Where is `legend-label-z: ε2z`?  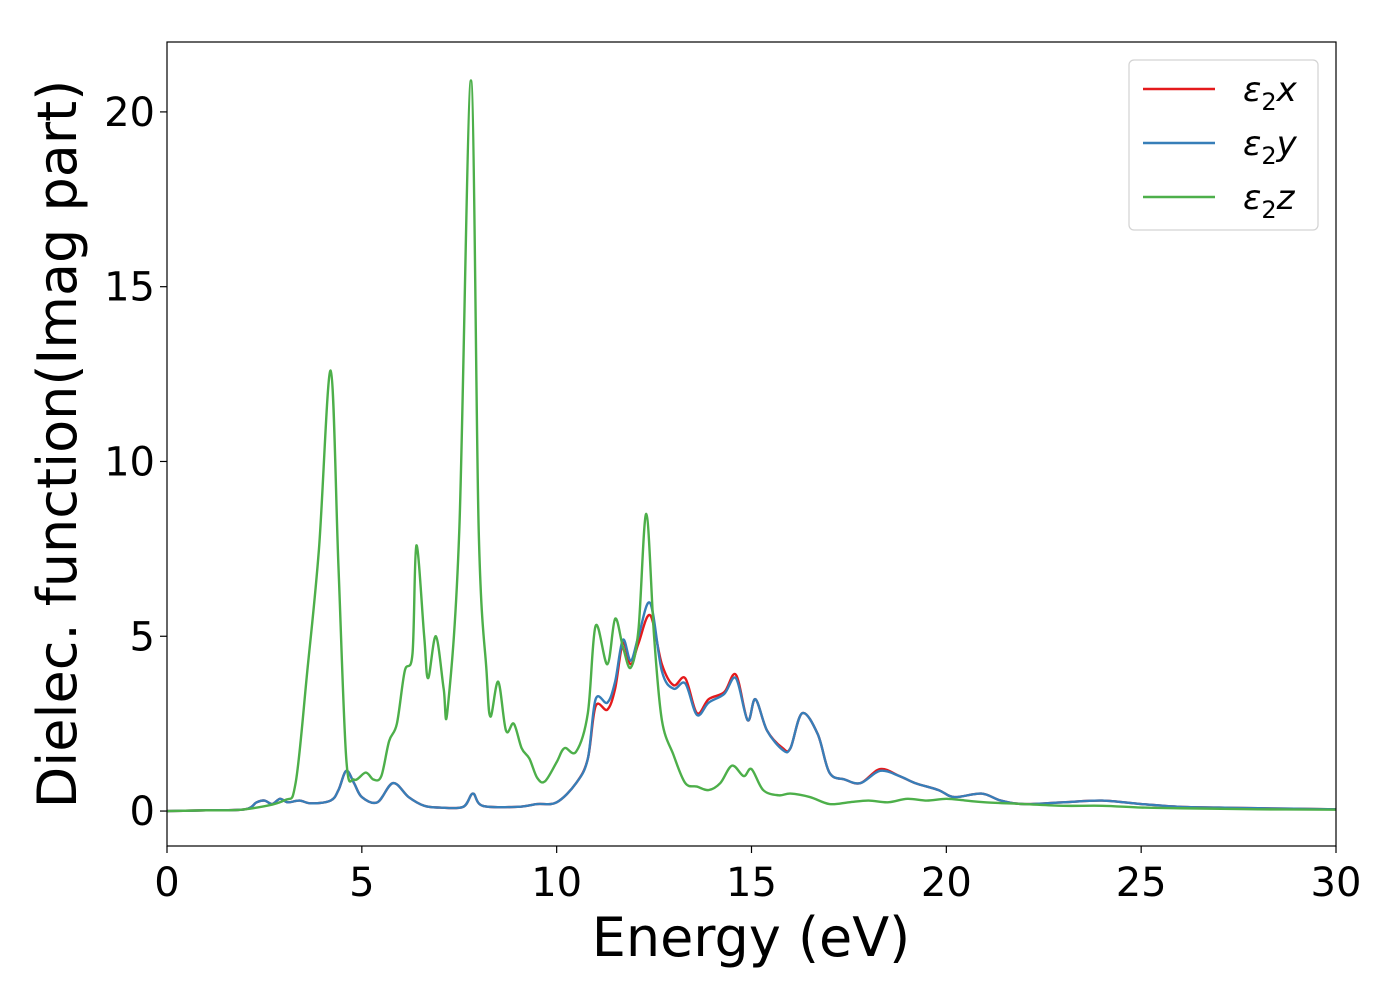 legend-label-z: ε2z is located at coordinates (1269, 201).